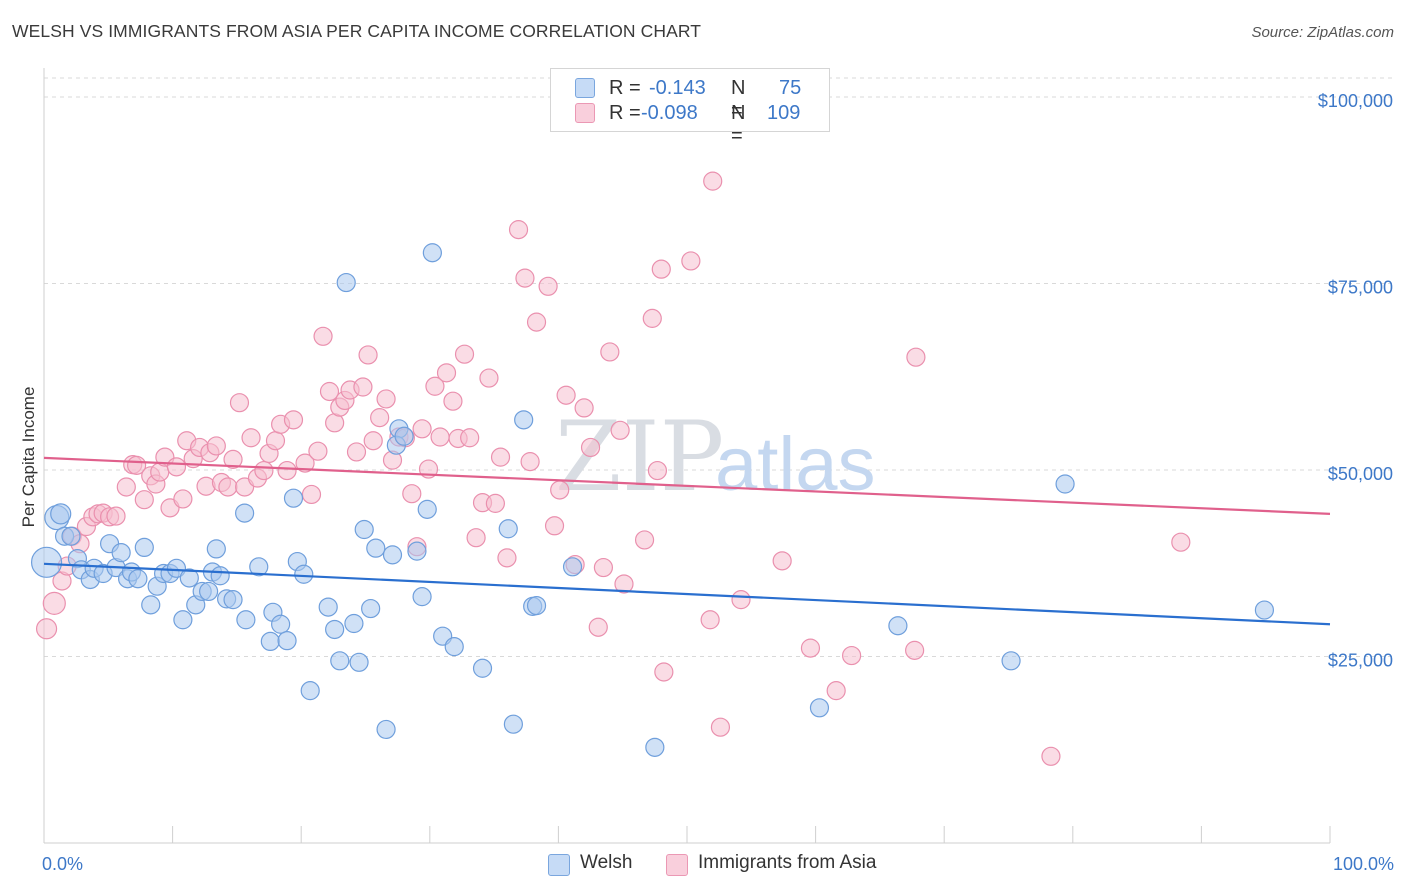  What do you see at coordinates (585, 113) in the screenshot?
I see `asia-swatch` at bounding box center [585, 113].